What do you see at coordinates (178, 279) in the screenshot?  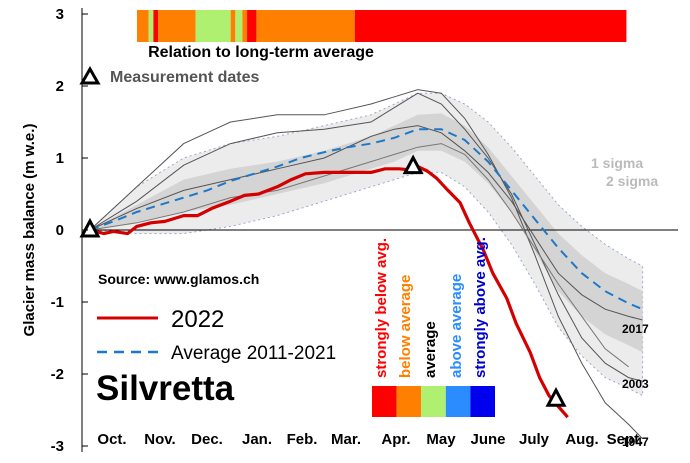 I see `source-label: Source: www.glamos.ch` at bounding box center [178, 279].